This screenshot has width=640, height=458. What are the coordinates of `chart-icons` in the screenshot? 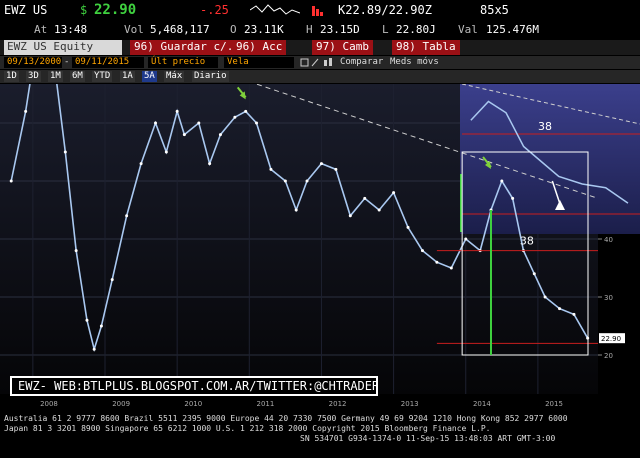 It's located at (318, 64).